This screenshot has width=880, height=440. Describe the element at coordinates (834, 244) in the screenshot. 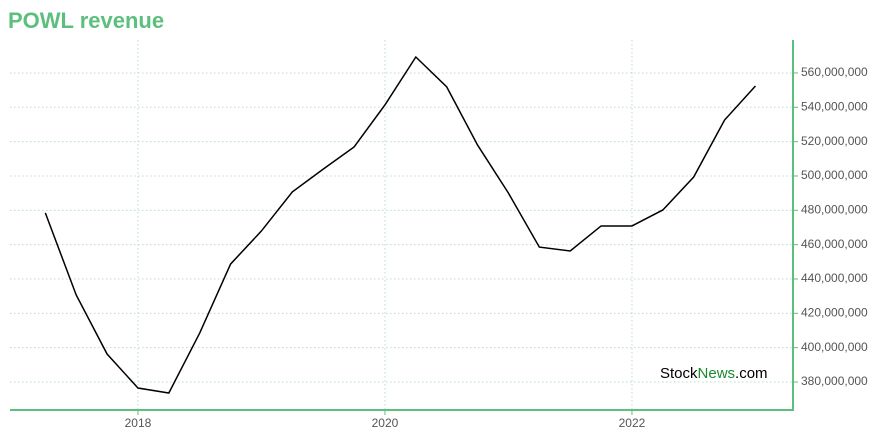

I see `y-tick-label: 460,000,000` at that location.